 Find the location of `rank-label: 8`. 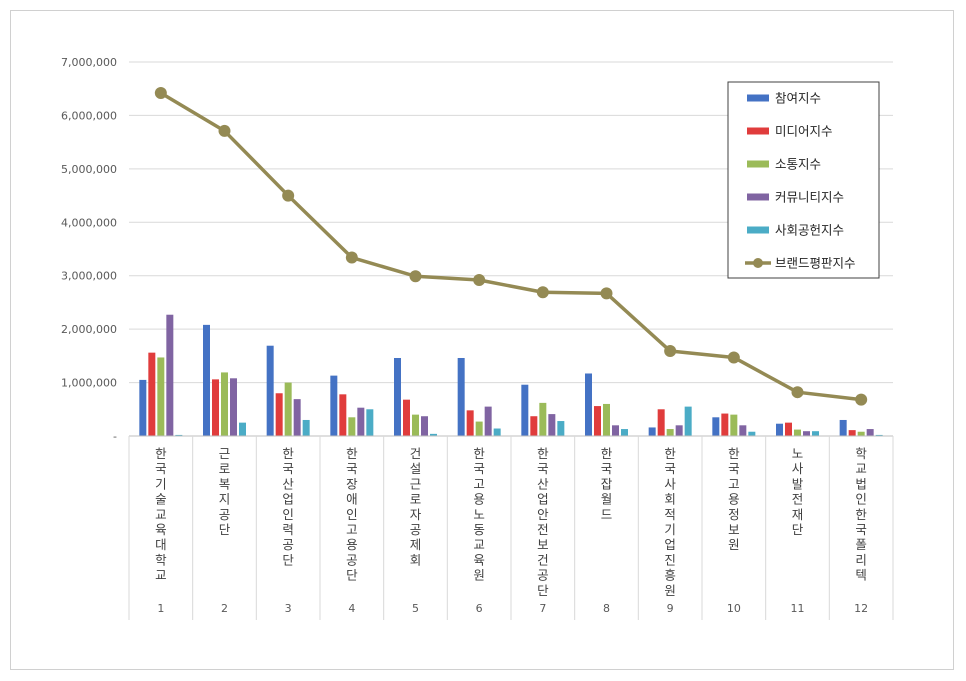

rank-label: 8 is located at coordinates (606, 608).